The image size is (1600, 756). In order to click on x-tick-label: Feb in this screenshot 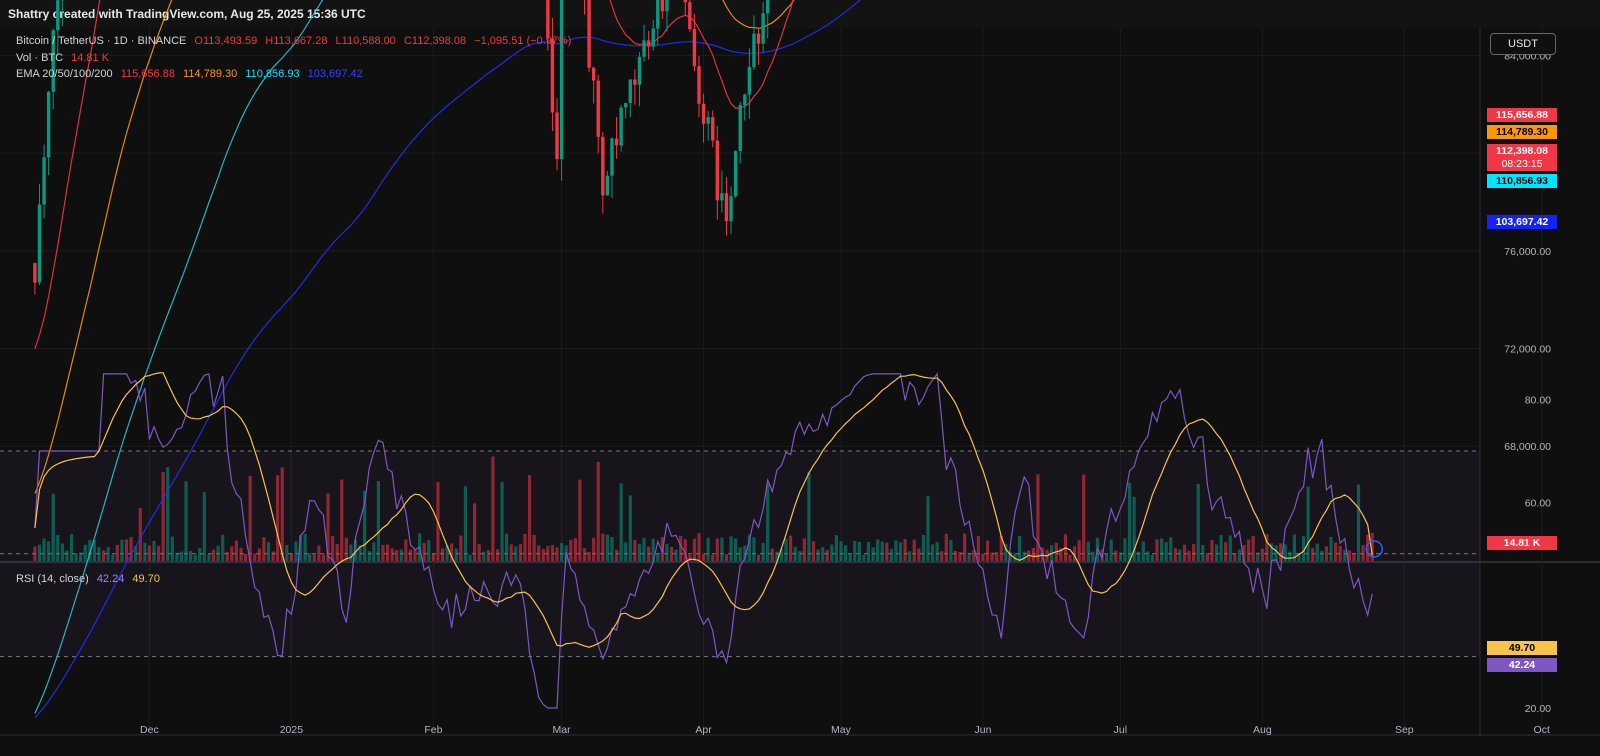, I will do `click(433, 730)`.